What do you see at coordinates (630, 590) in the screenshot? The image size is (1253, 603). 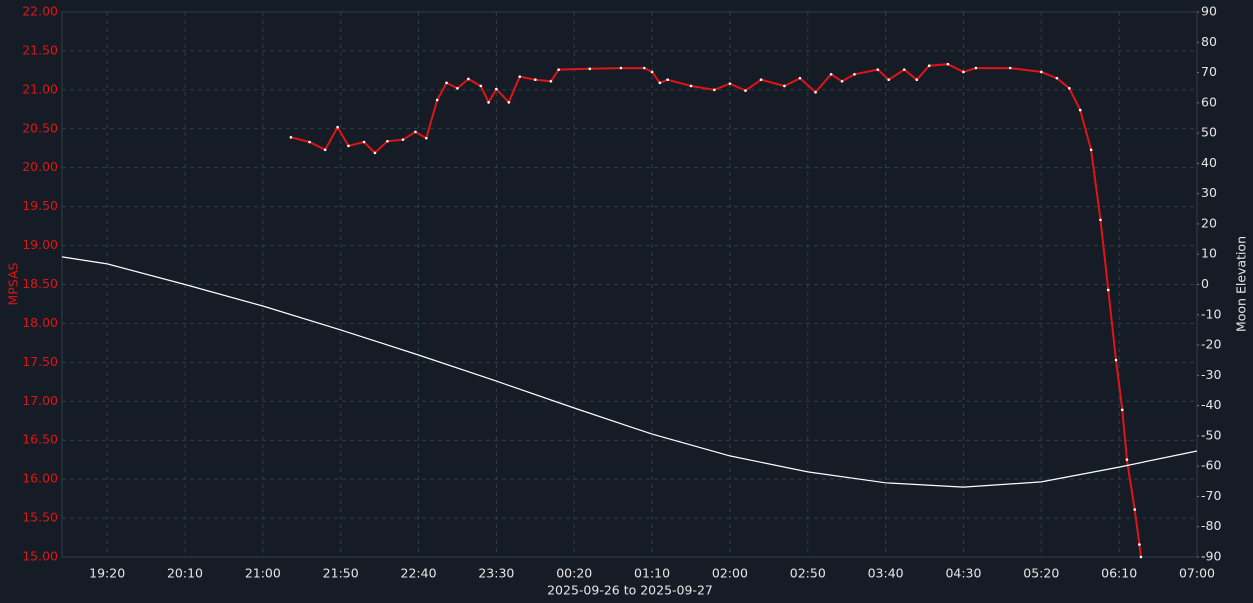 I see `x-axis-title: 2025-09-26 to 2025-09-27` at bounding box center [630, 590].